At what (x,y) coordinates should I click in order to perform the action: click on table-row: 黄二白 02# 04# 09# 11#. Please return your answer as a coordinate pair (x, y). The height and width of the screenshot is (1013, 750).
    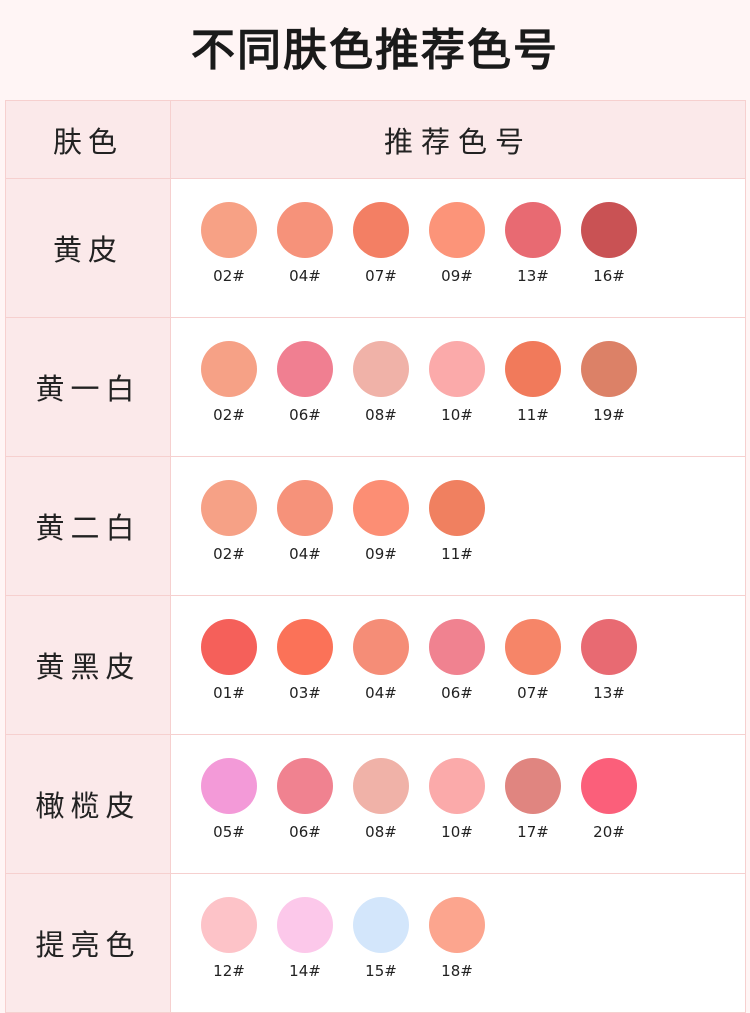
    Looking at the image, I should click on (376, 526).